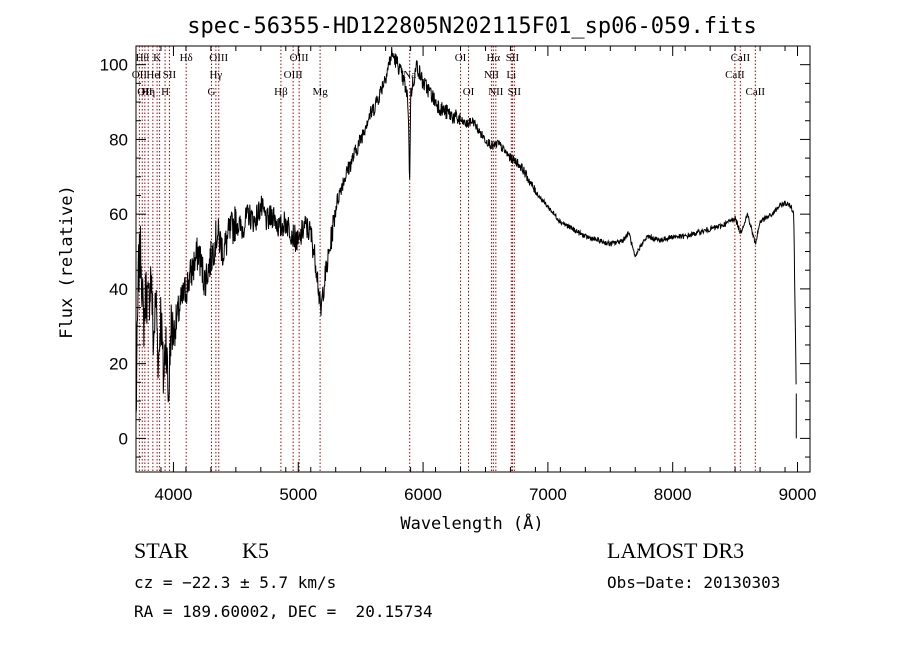 The height and width of the screenshot is (649, 900). What do you see at coordinates (471, 523) in the screenshot?
I see `x-axis-label: Wavelength (Å)` at bounding box center [471, 523].